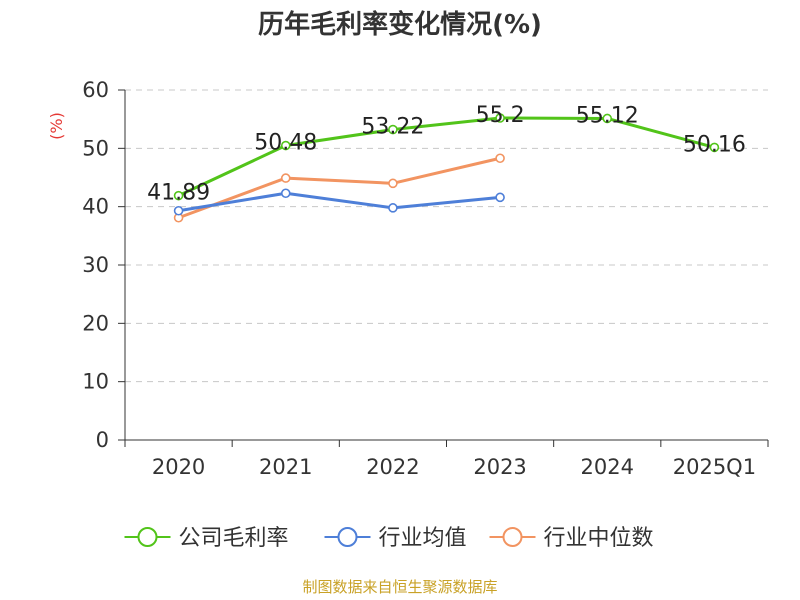 This screenshot has height=600, width=800. I want to click on source-note: 制图数据来自恒生聚源数据库, so click(399, 587).